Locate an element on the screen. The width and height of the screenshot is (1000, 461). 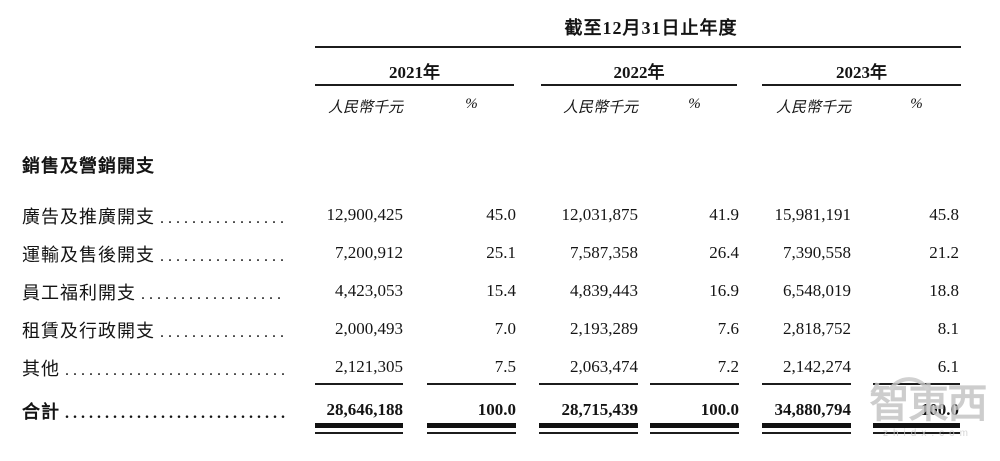
row-label: 廣告及推廣開支 is located at coordinates (153, 216).